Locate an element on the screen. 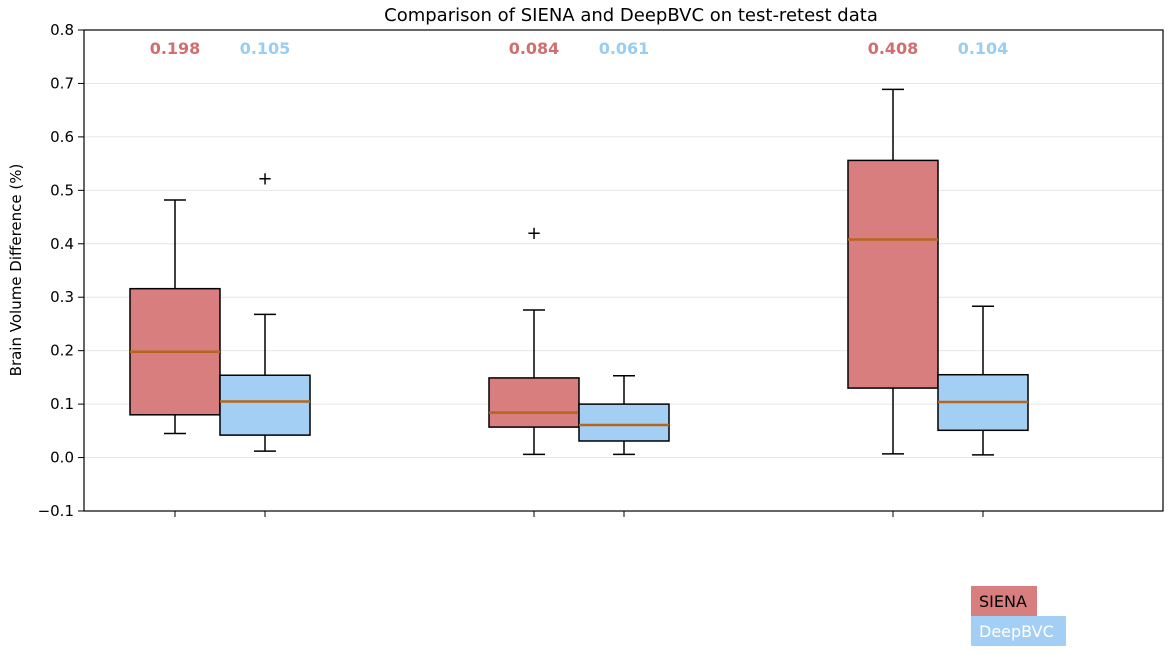  y-tick-label: 0.3 is located at coordinates (62, 297).